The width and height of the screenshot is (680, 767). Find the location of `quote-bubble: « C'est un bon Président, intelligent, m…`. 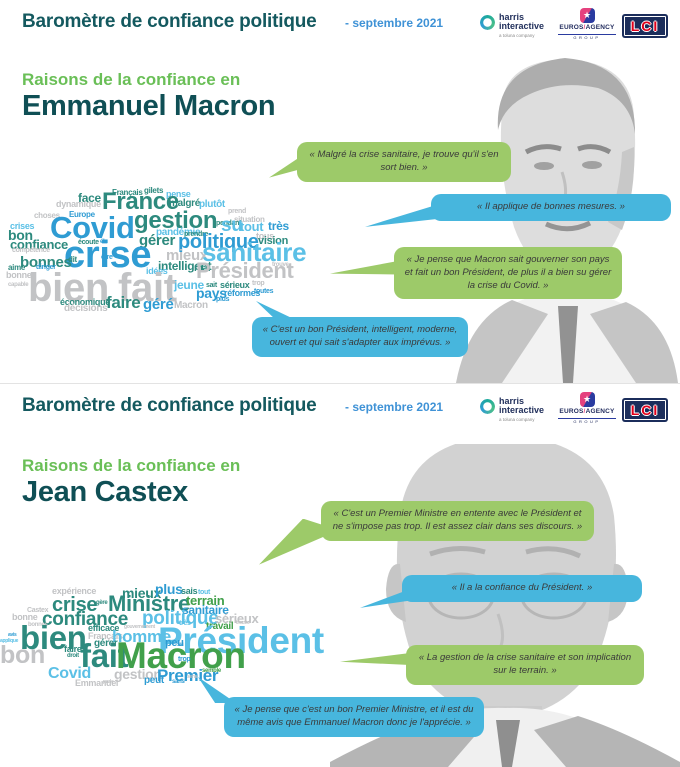

quote-bubble: « C'est un bon Président, intelligent, m… is located at coordinates (360, 329).